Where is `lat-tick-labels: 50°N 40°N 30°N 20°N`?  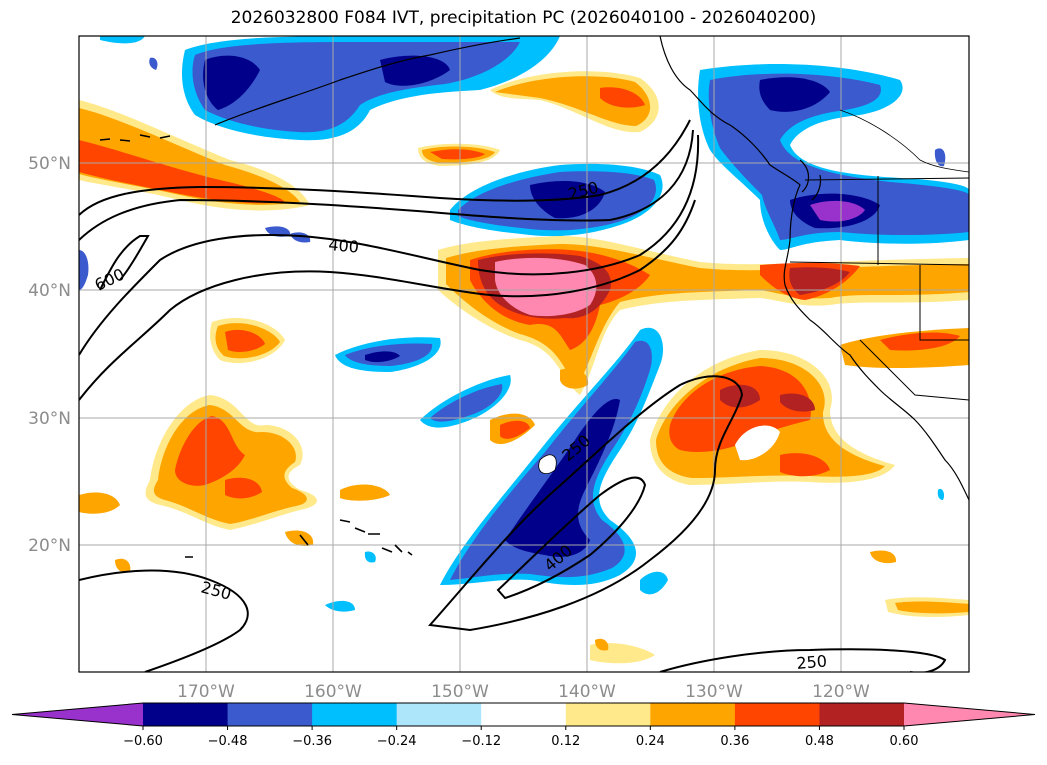
lat-tick-labels: 50°N 40°N 30°N 20°N is located at coordinates (49, 355).